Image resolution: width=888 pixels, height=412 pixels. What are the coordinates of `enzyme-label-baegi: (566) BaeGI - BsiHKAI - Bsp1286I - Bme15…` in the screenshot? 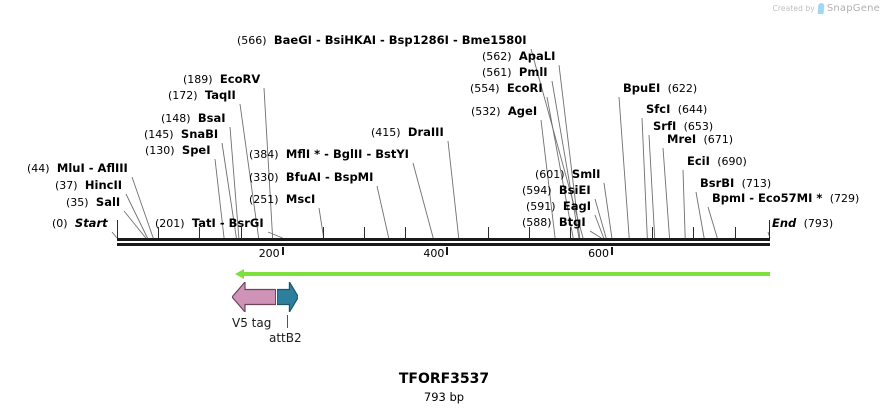 It's located at (382, 40).